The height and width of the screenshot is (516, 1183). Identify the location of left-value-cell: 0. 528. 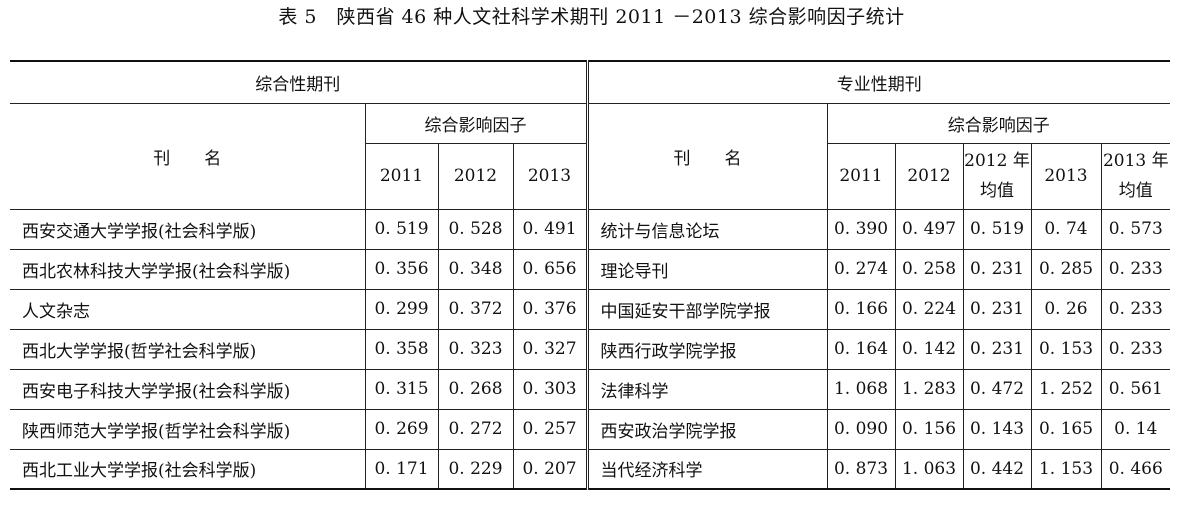
(475, 229).